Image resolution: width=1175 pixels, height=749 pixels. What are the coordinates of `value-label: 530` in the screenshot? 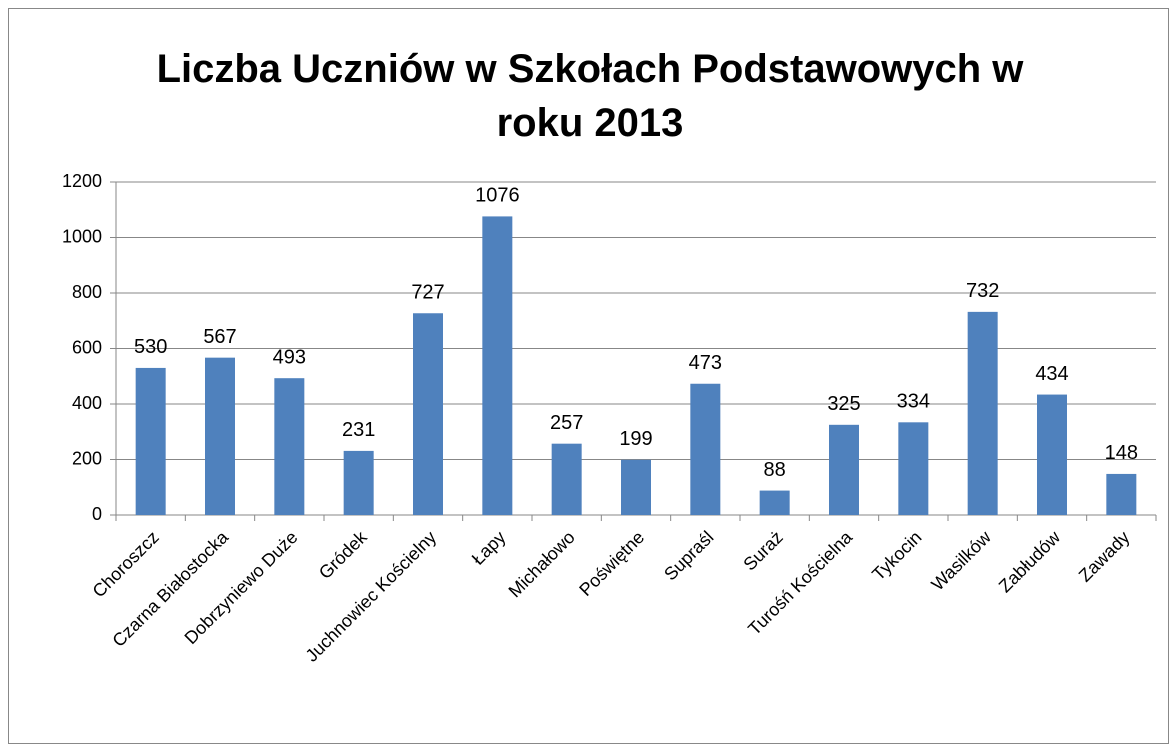 It's located at (150, 347).